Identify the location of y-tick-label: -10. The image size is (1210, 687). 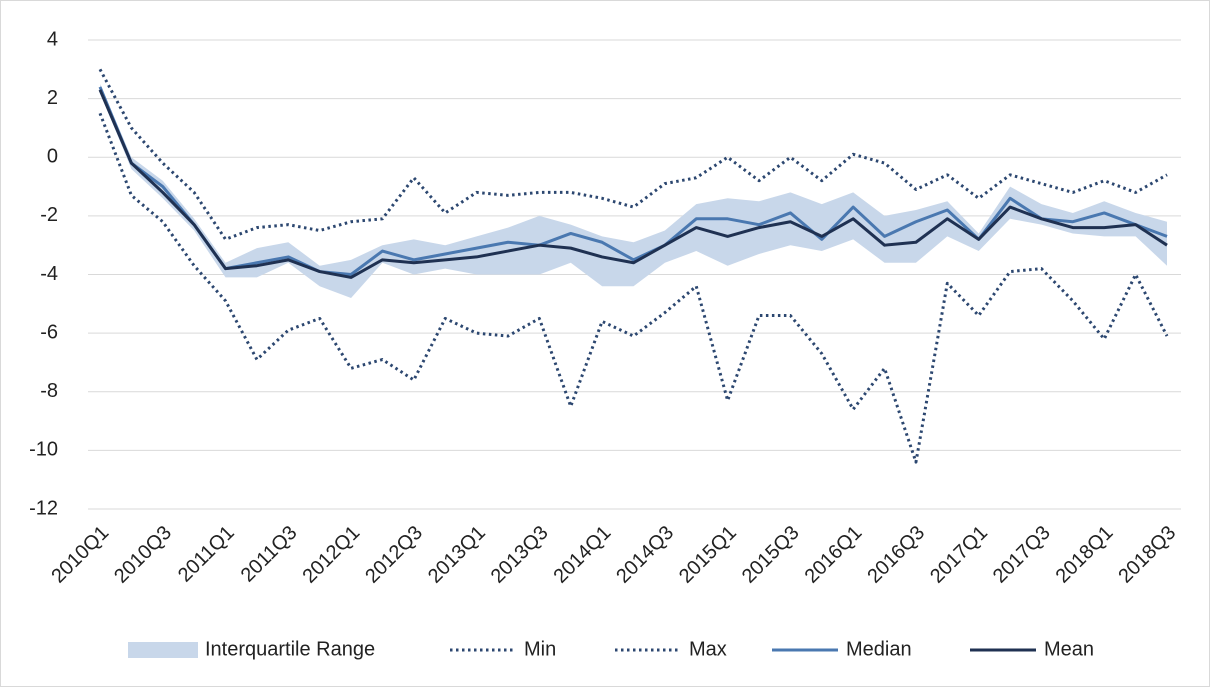
(43, 450).